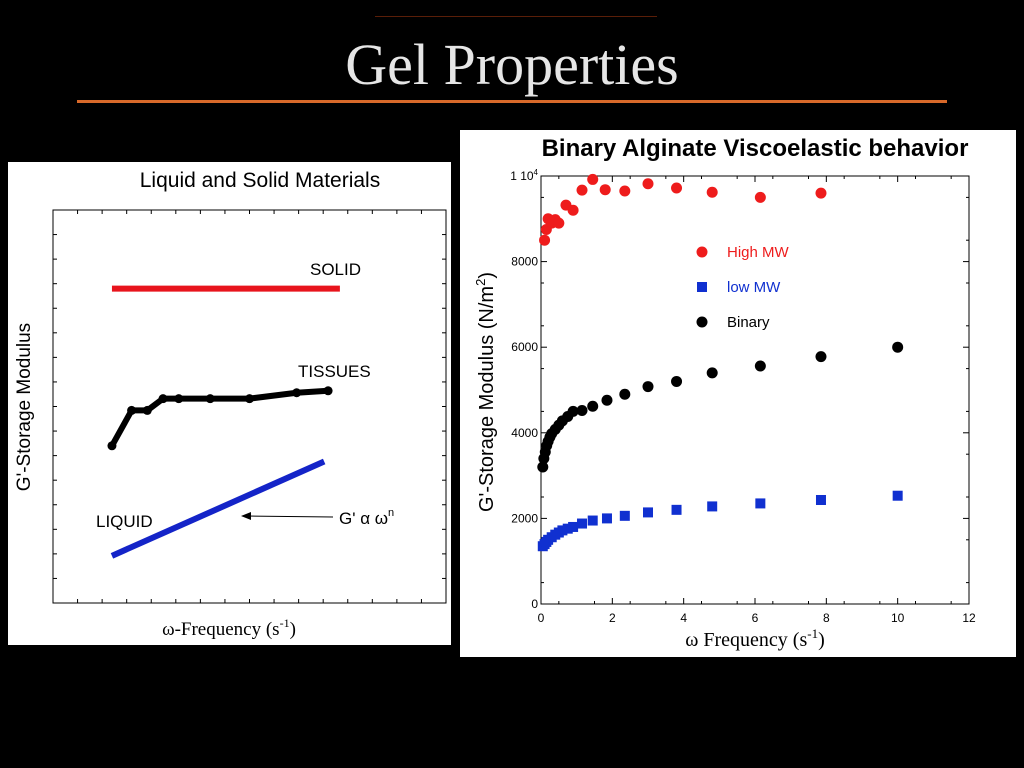 This screenshot has width=1024, height=768. What do you see at coordinates (969, 618) in the screenshot?
I see `x-tick-label: 12` at bounding box center [969, 618].